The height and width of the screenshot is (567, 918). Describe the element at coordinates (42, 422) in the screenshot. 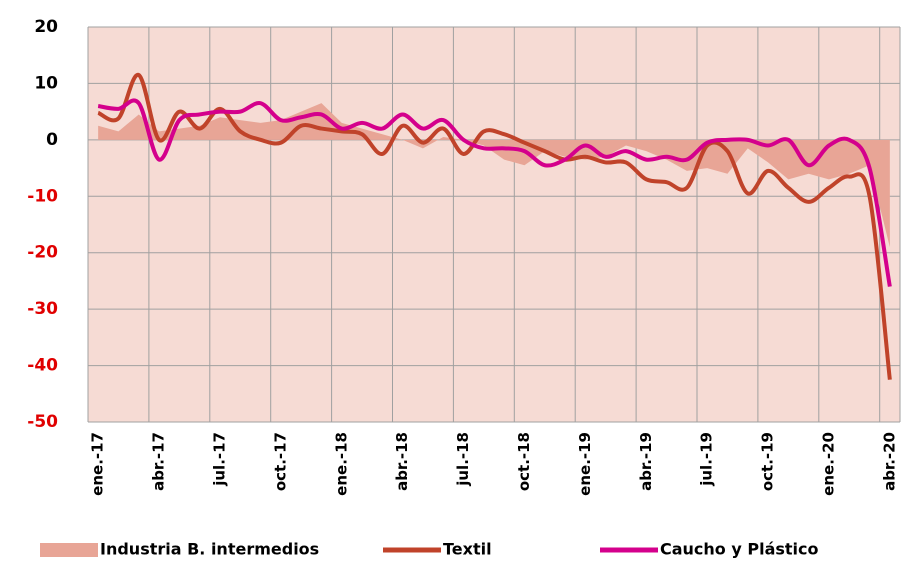

I see `y-tick-label: -50` at that location.